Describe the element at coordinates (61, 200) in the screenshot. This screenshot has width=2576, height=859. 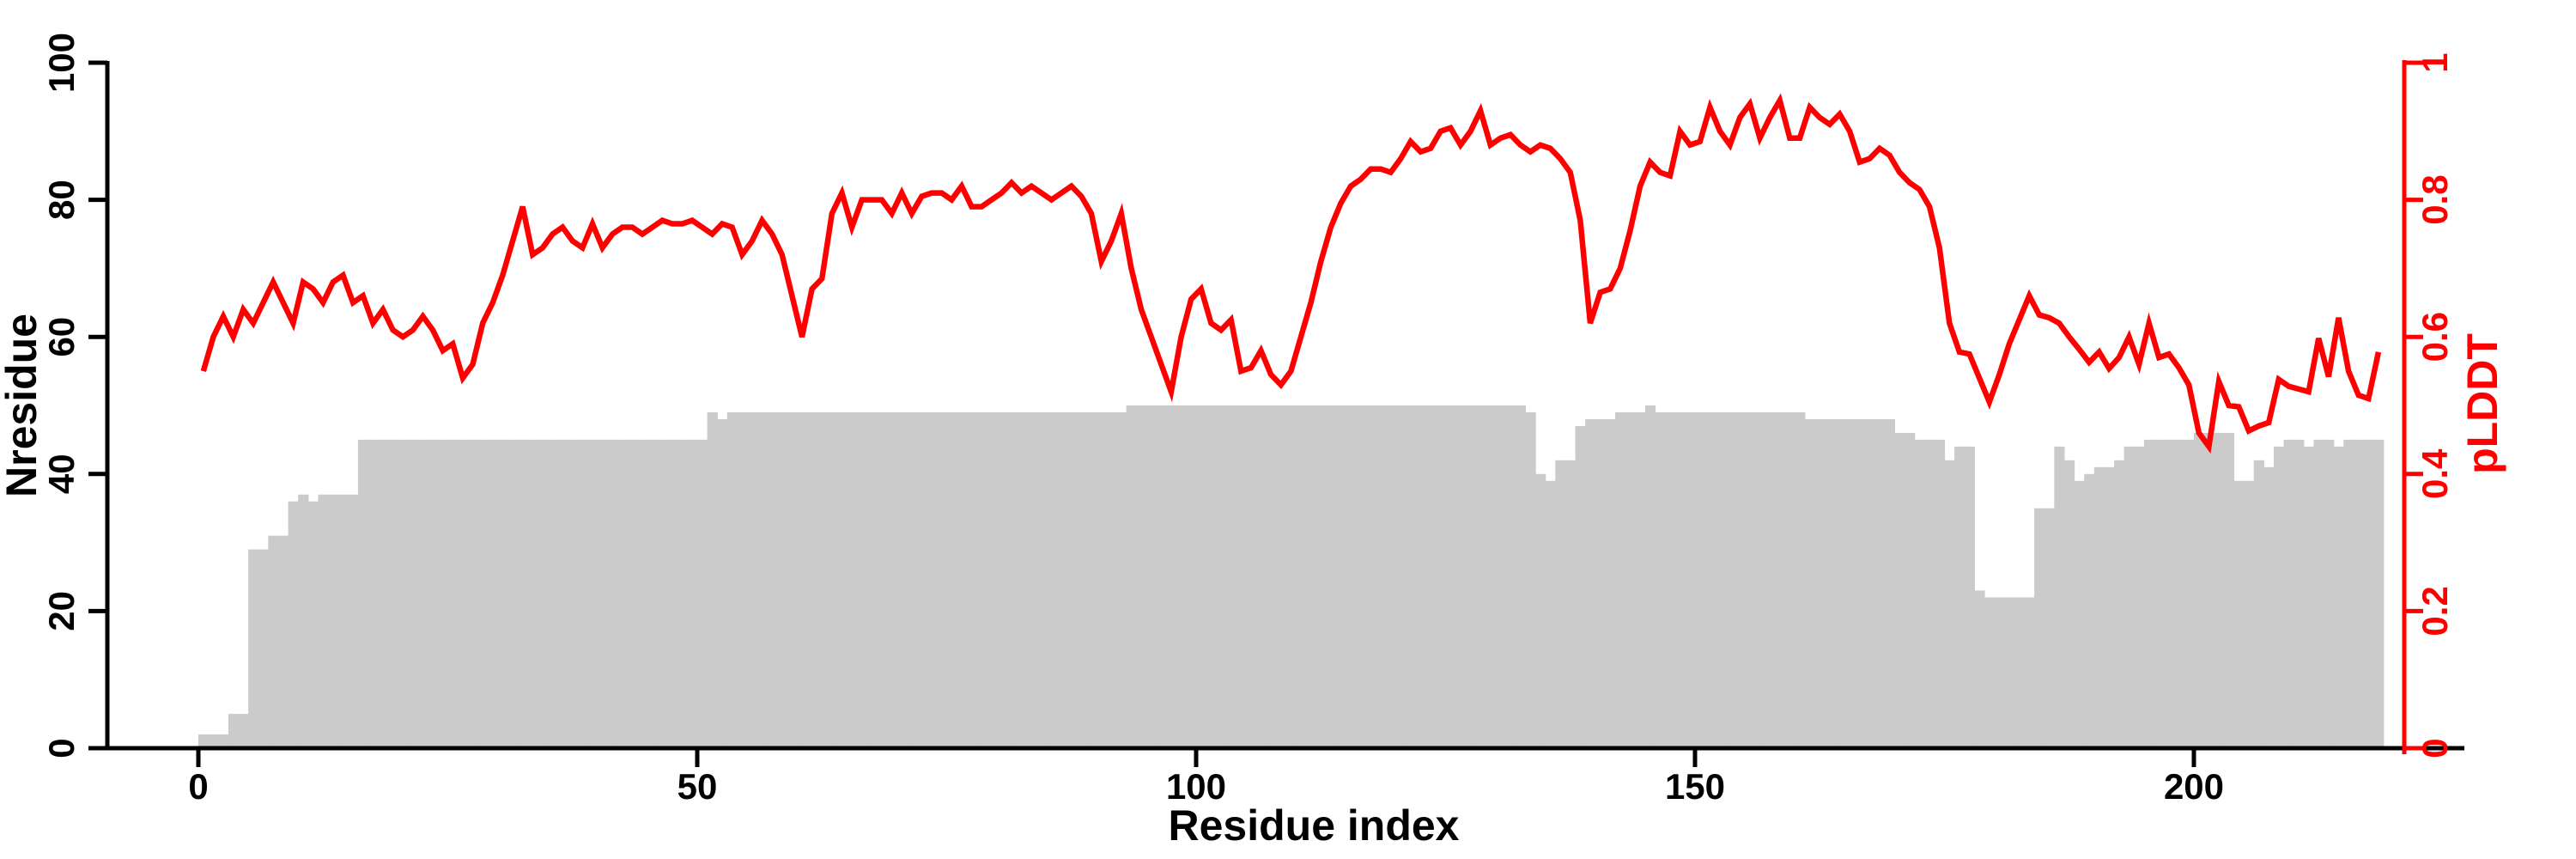
I see `y-tick-label: 80` at that location.